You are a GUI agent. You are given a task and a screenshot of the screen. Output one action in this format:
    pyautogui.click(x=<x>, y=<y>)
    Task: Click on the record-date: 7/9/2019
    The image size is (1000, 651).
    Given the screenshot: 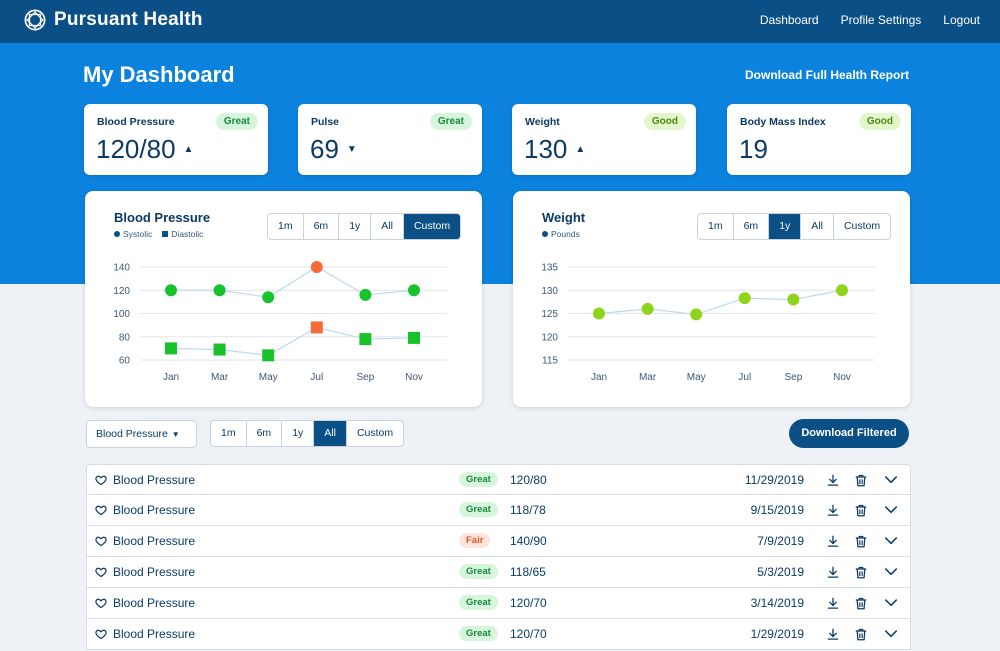 What is the action you would take?
    pyautogui.click(x=780, y=541)
    